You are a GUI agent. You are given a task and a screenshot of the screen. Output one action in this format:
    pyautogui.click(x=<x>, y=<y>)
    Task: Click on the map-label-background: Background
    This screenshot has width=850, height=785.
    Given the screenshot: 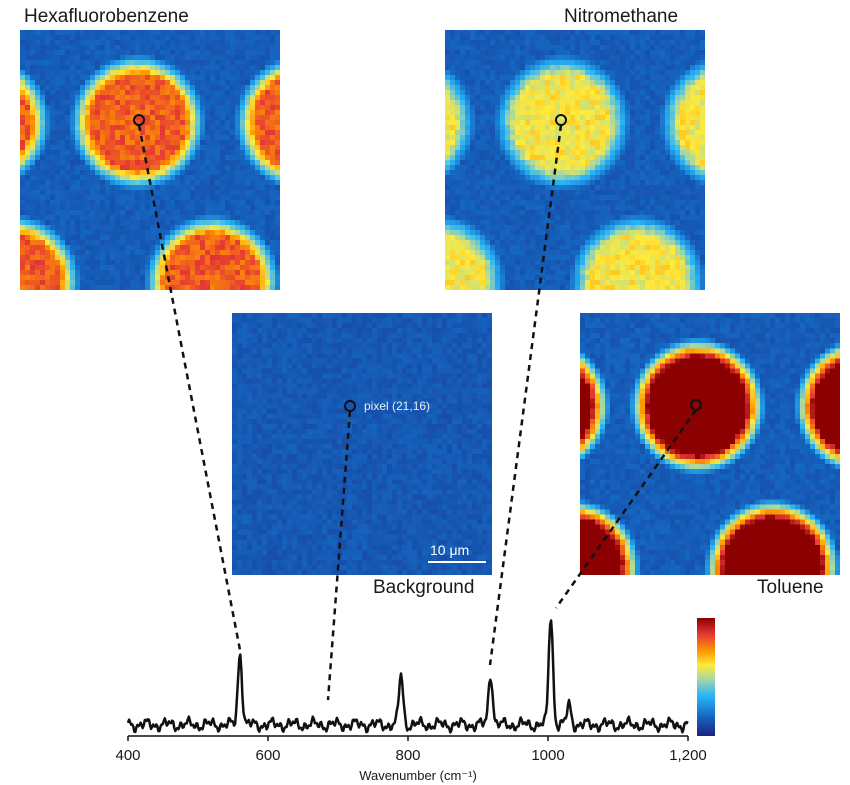 What is the action you would take?
    pyautogui.click(x=424, y=587)
    